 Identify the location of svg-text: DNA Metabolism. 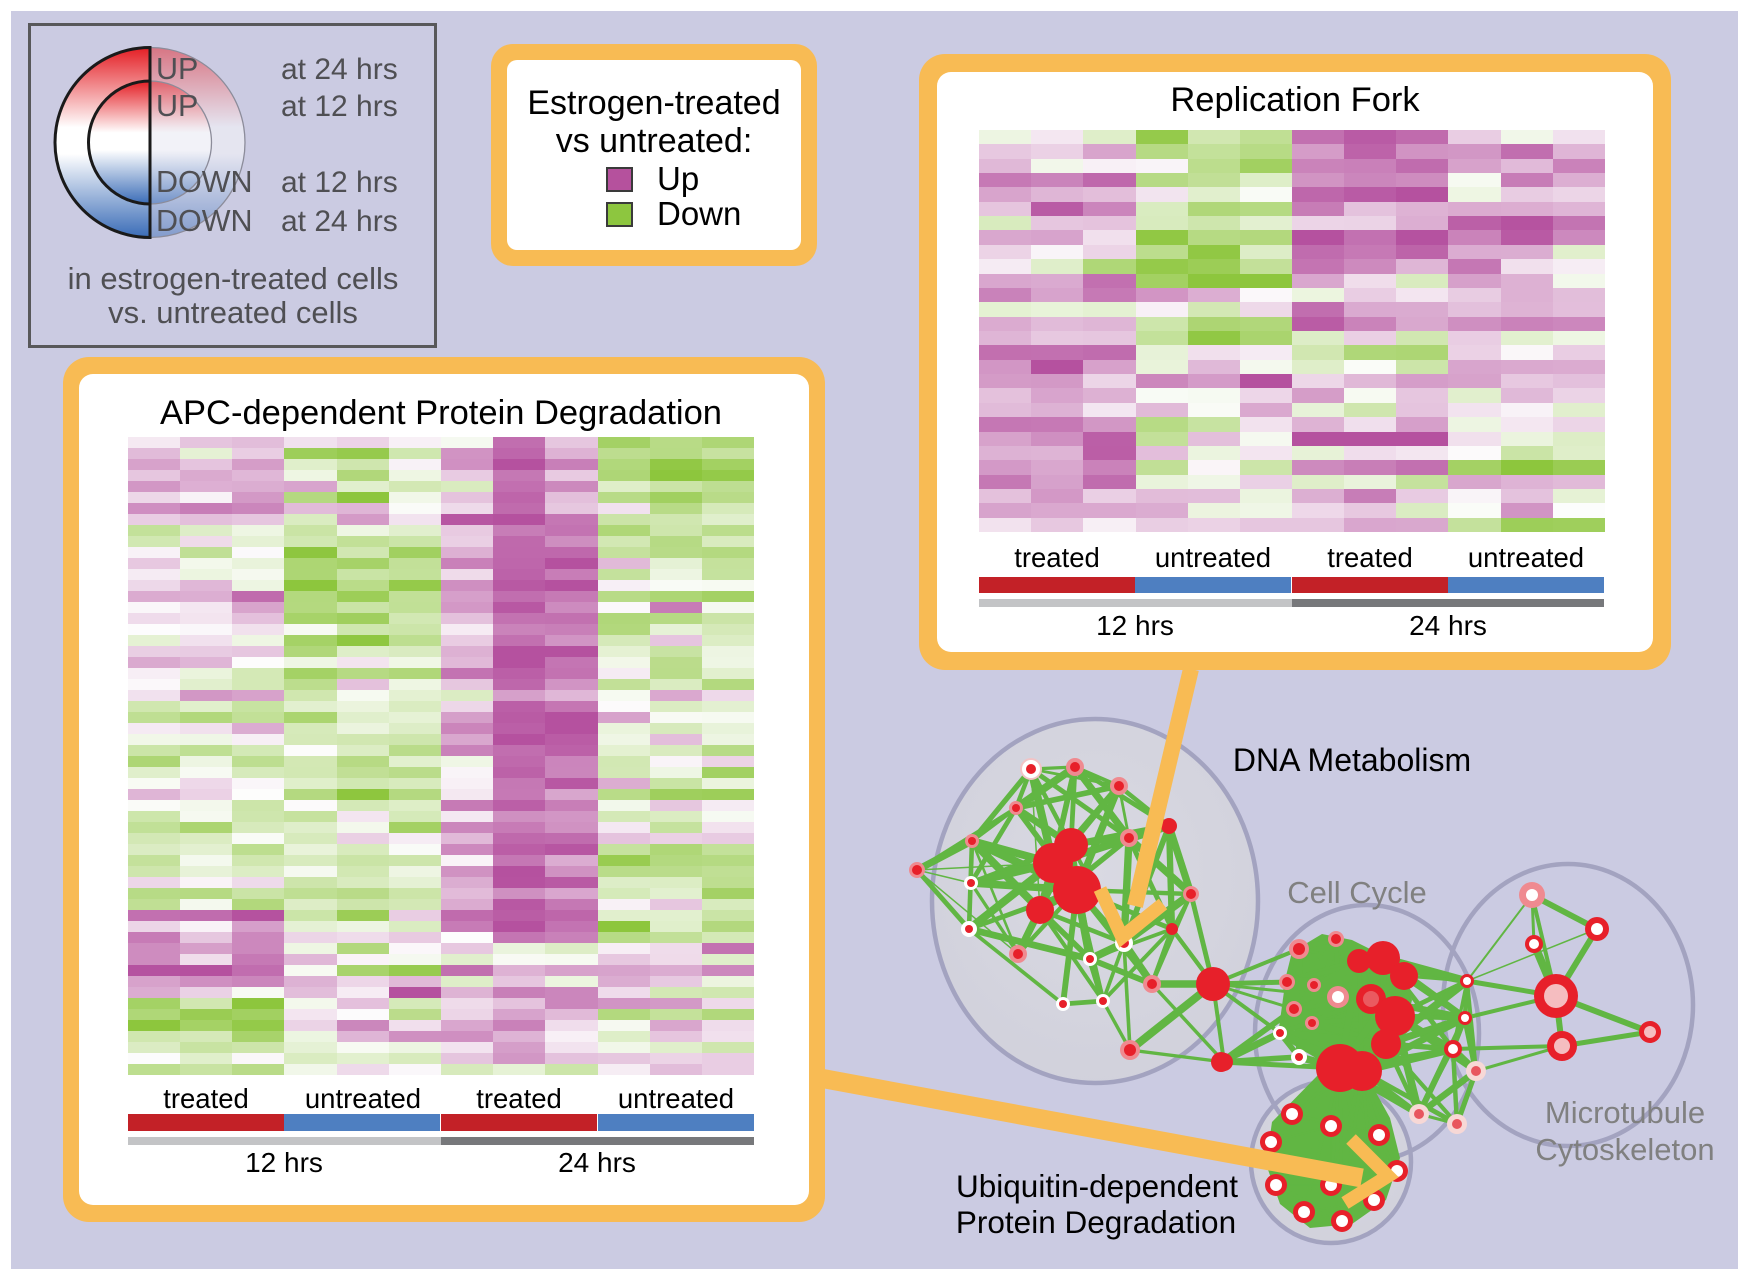
(1352, 760).